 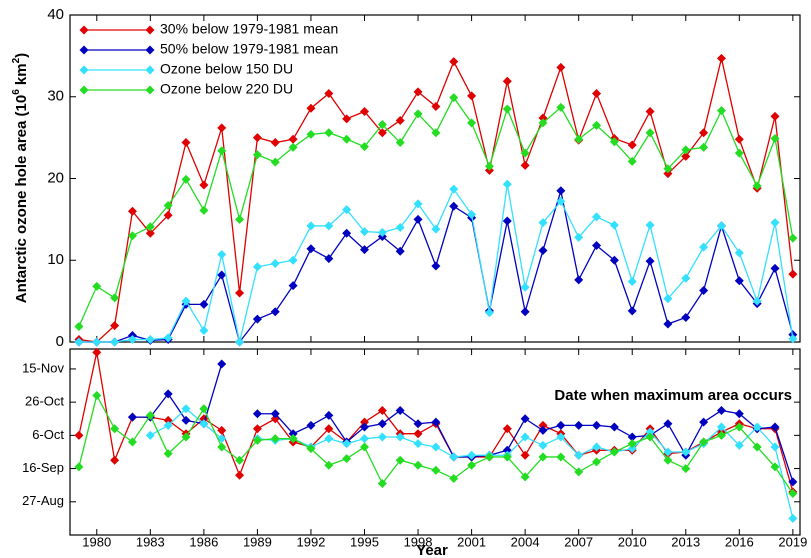 What do you see at coordinates (257, 541) in the screenshot?
I see `x-tick-label: 1989` at bounding box center [257, 541].